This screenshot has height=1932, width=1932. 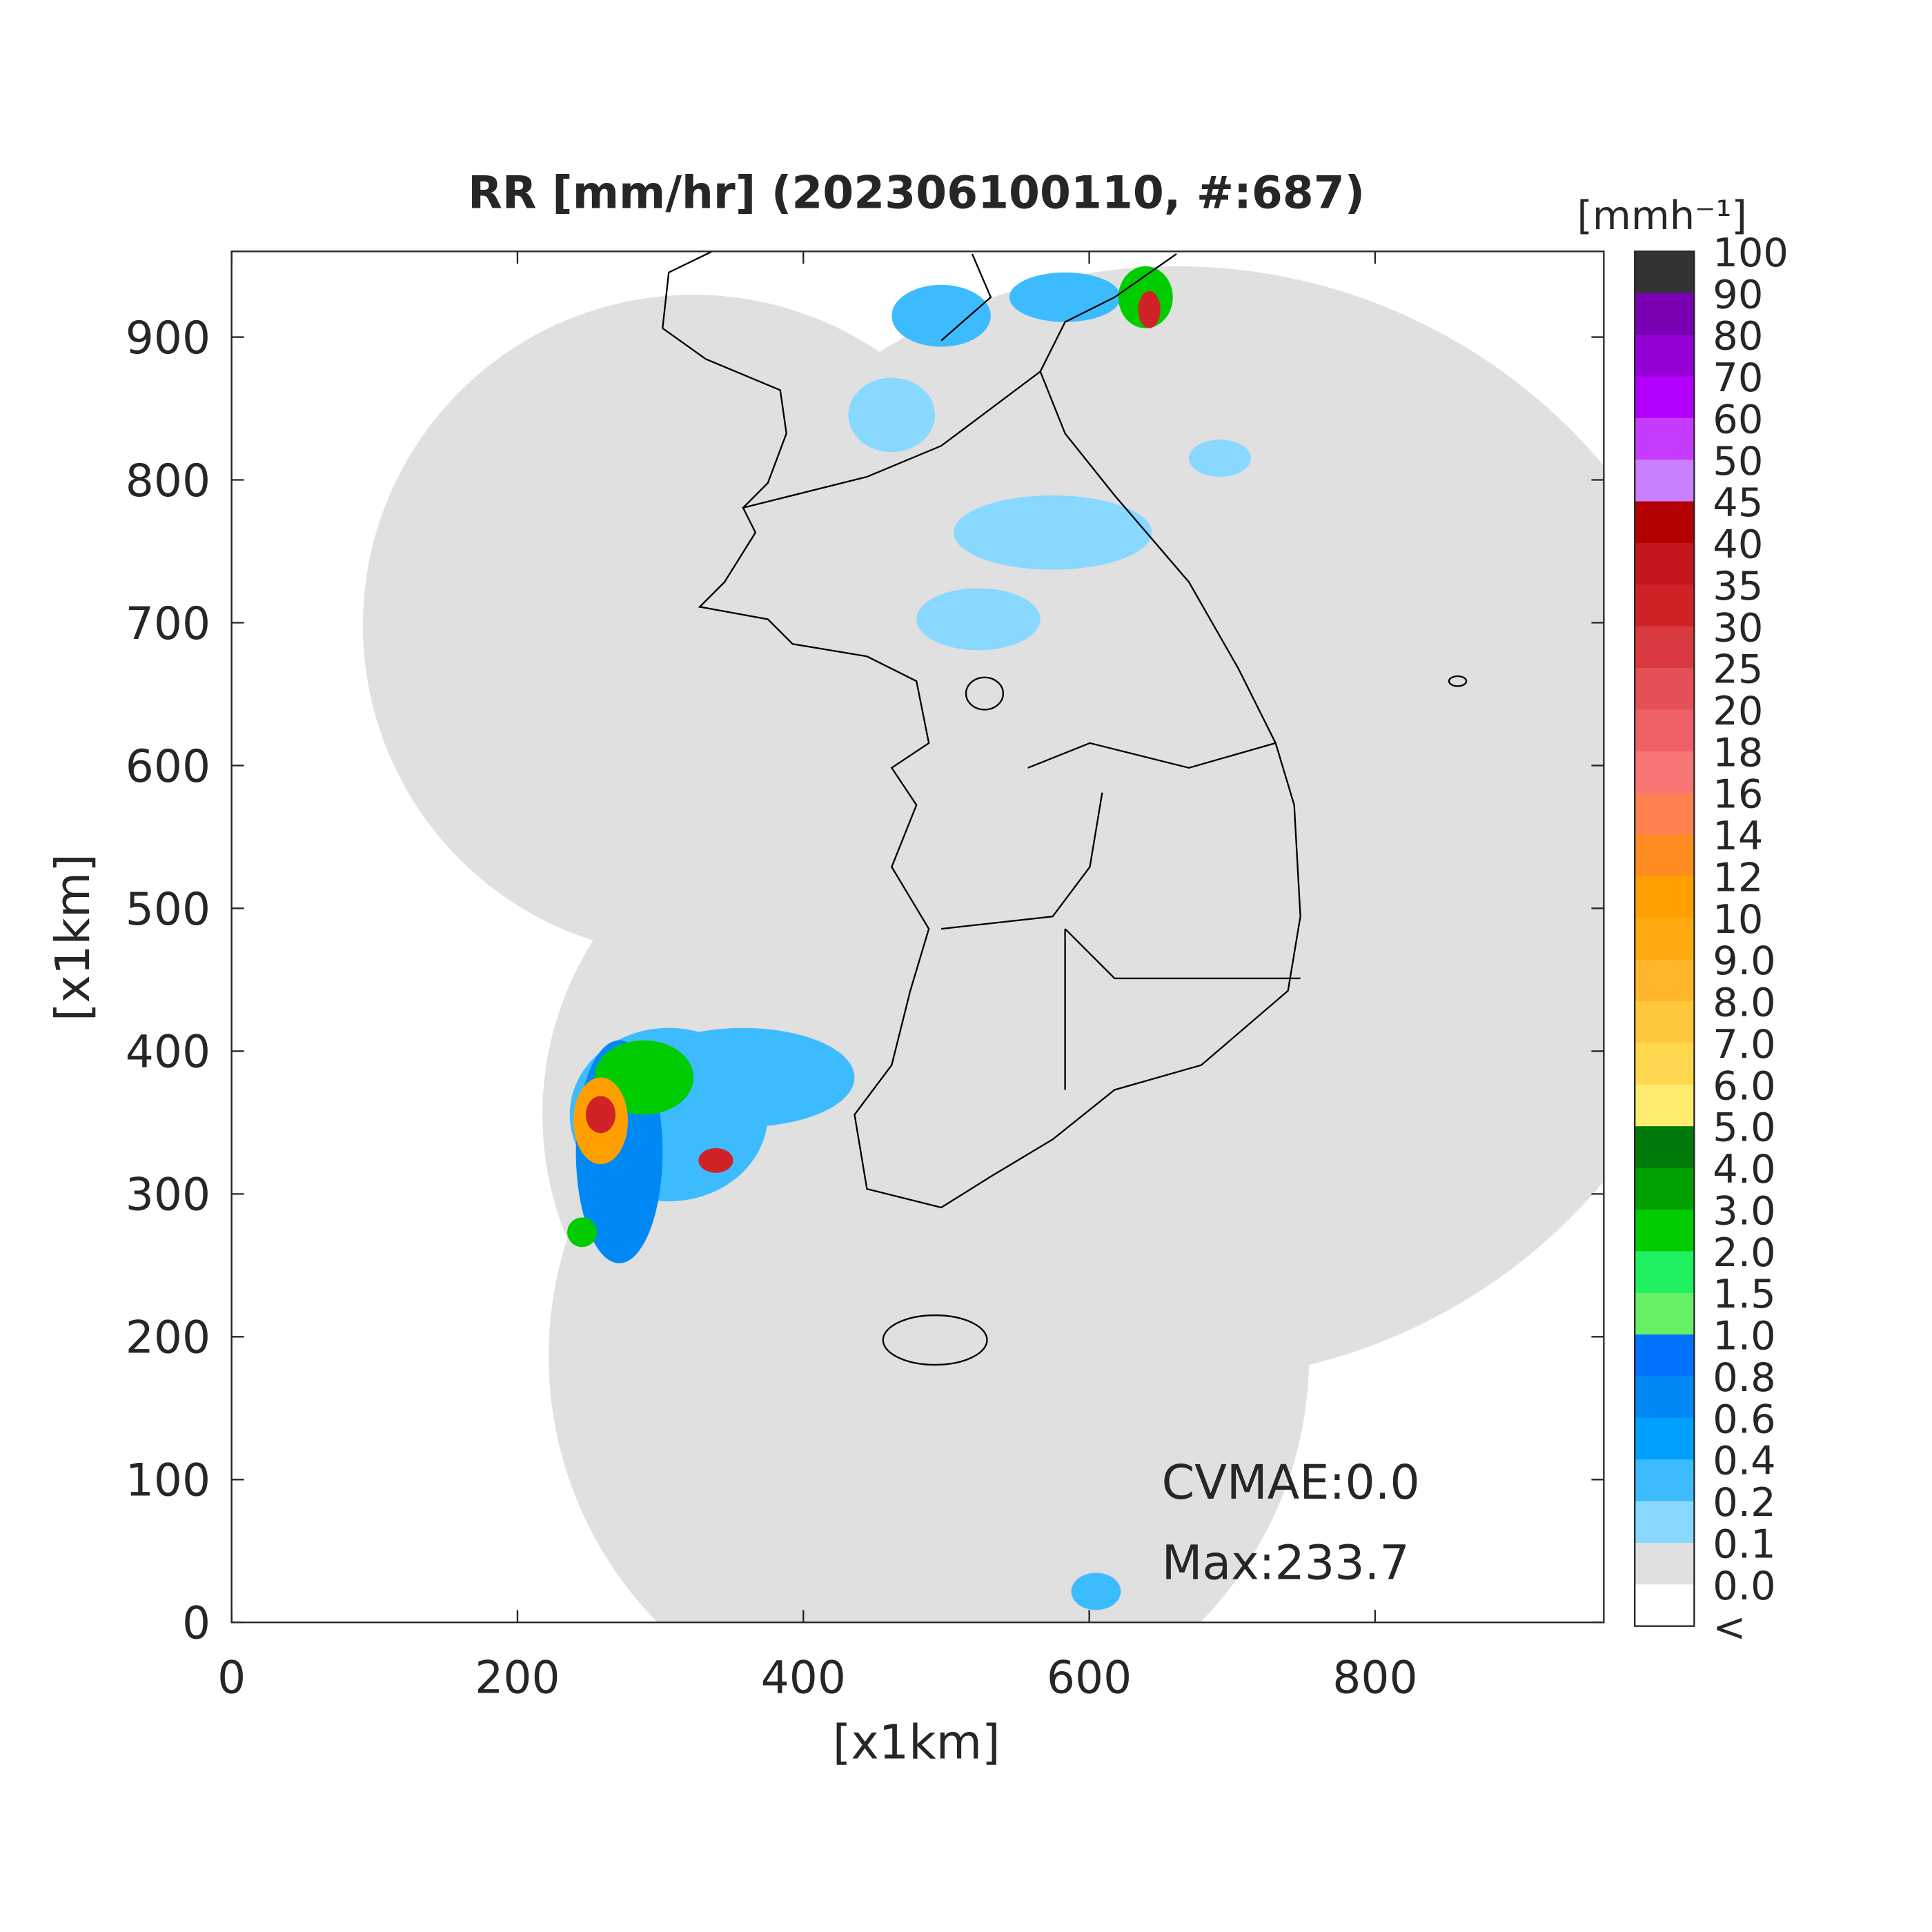 I want to click on x-tick-label: 600, so click(x=1089, y=1678).